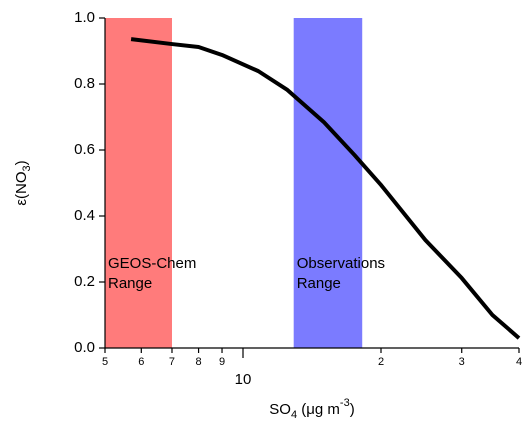  I want to click on y-tick-label: 0.8, so click(84, 83).